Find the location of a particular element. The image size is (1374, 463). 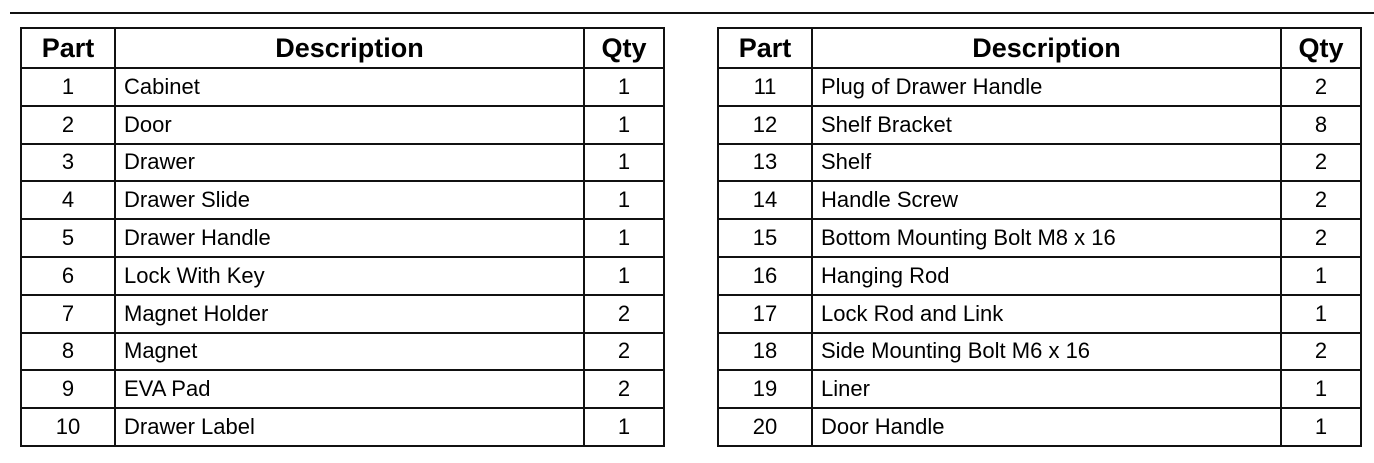

part-number: 12 is located at coordinates (765, 124).